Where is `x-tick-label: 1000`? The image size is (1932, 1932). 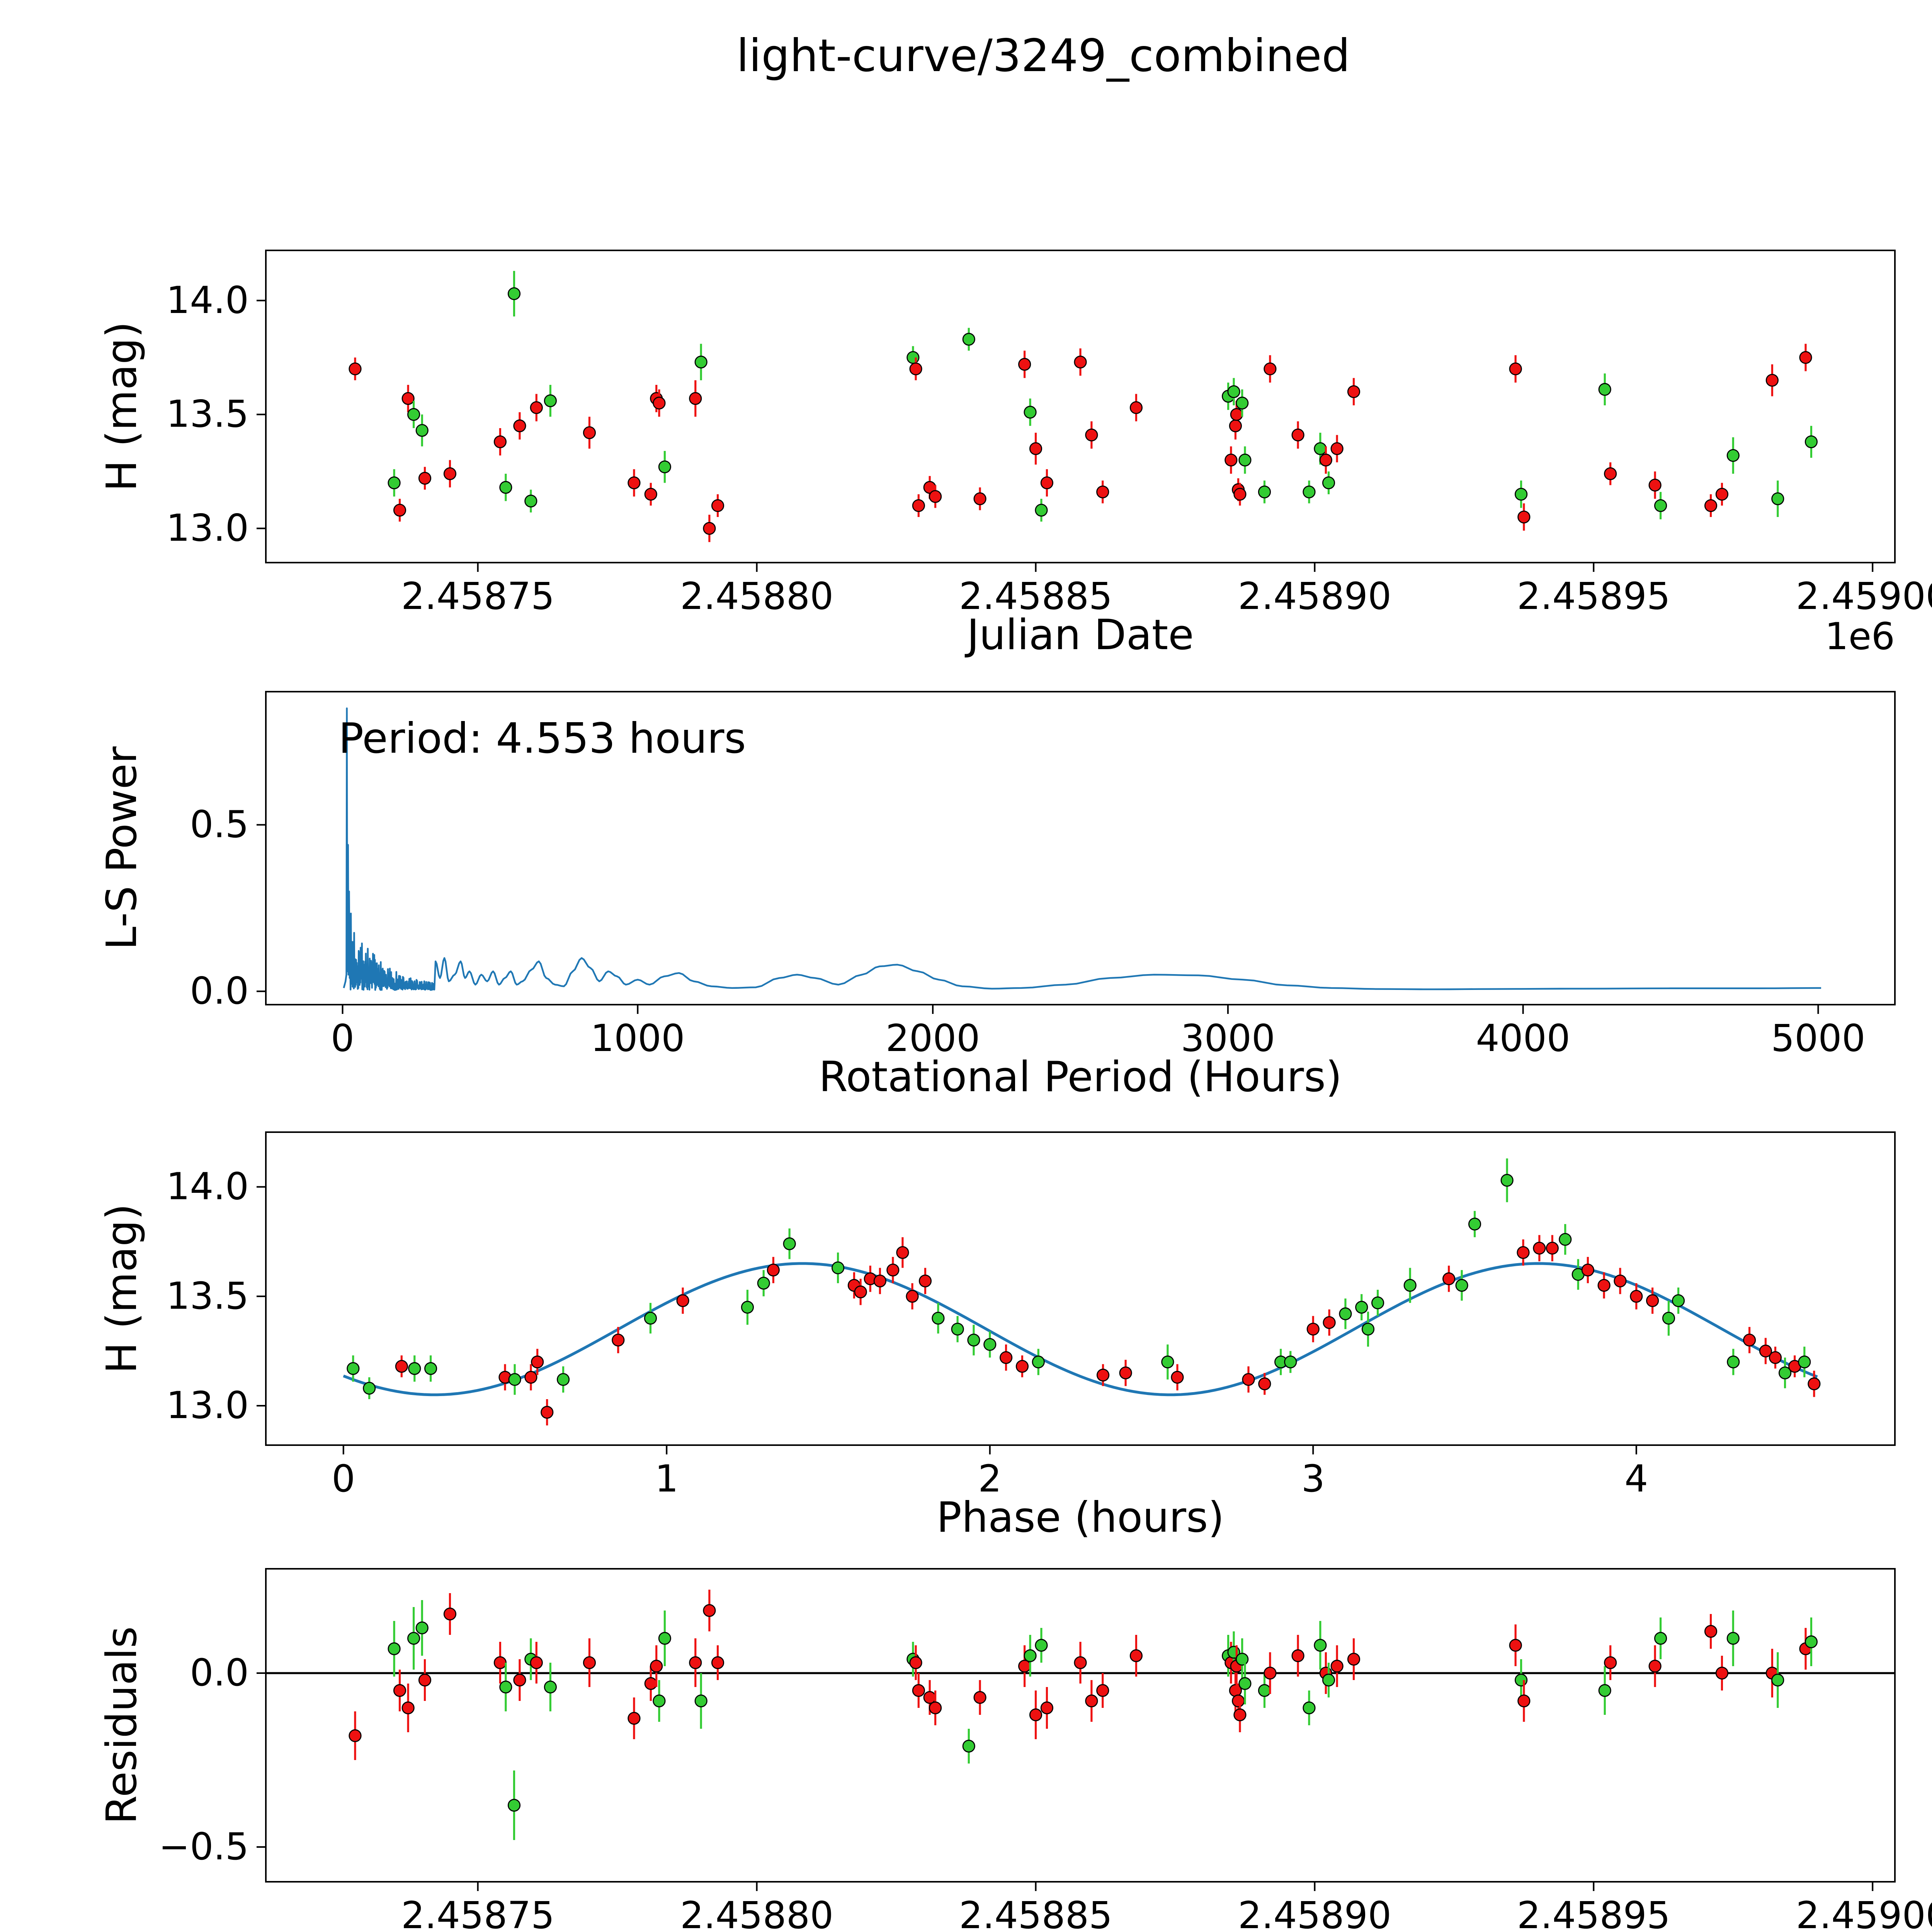 x-tick-label: 1000 is located at coordinates (638, 1038).